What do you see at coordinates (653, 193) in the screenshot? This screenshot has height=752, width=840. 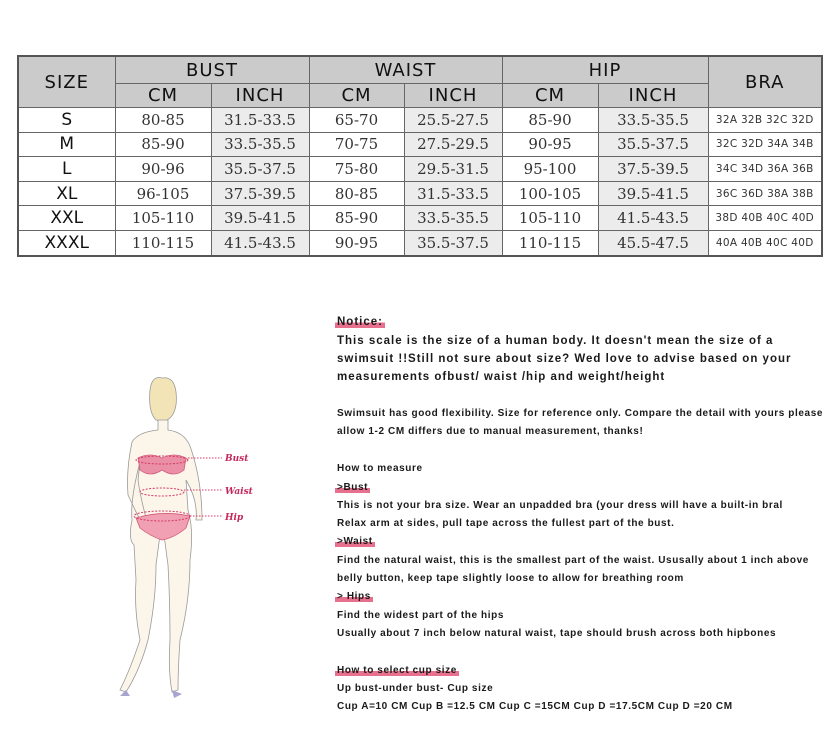 I see `cell-hip-in: 39.5-41.5` at bounding box center [653, 193].